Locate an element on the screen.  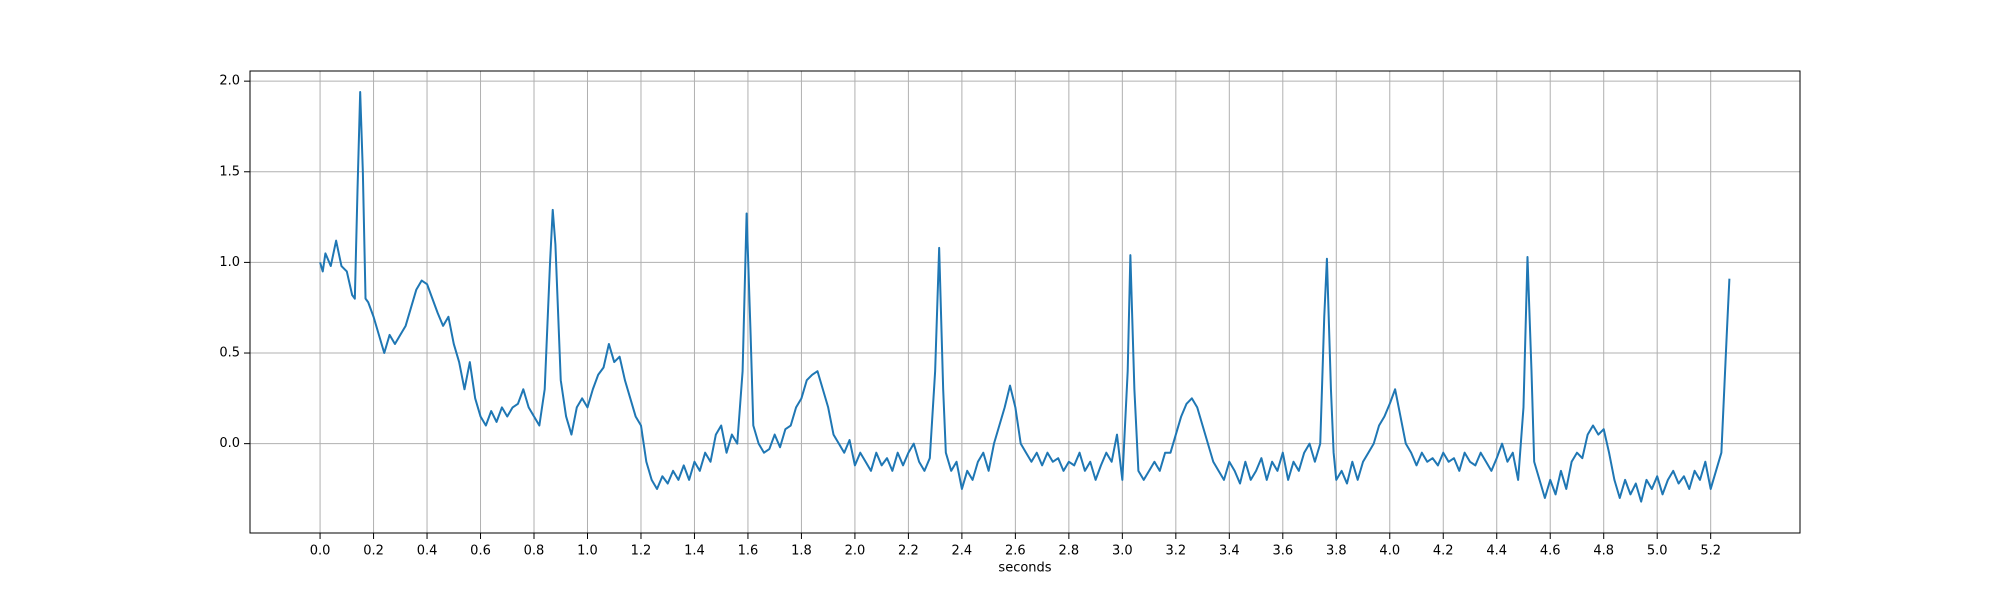
x-tick-label: 3.2 is located at coordinates (1175, 551).